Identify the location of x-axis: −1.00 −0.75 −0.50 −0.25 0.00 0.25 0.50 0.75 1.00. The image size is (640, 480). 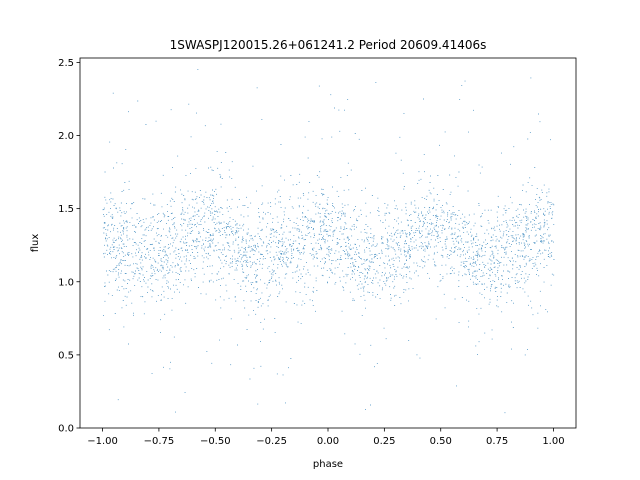
(326, 437).